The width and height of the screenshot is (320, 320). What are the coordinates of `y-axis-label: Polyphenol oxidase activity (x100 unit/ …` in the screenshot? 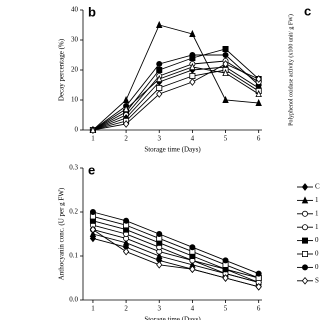 It's located at (290, 70).